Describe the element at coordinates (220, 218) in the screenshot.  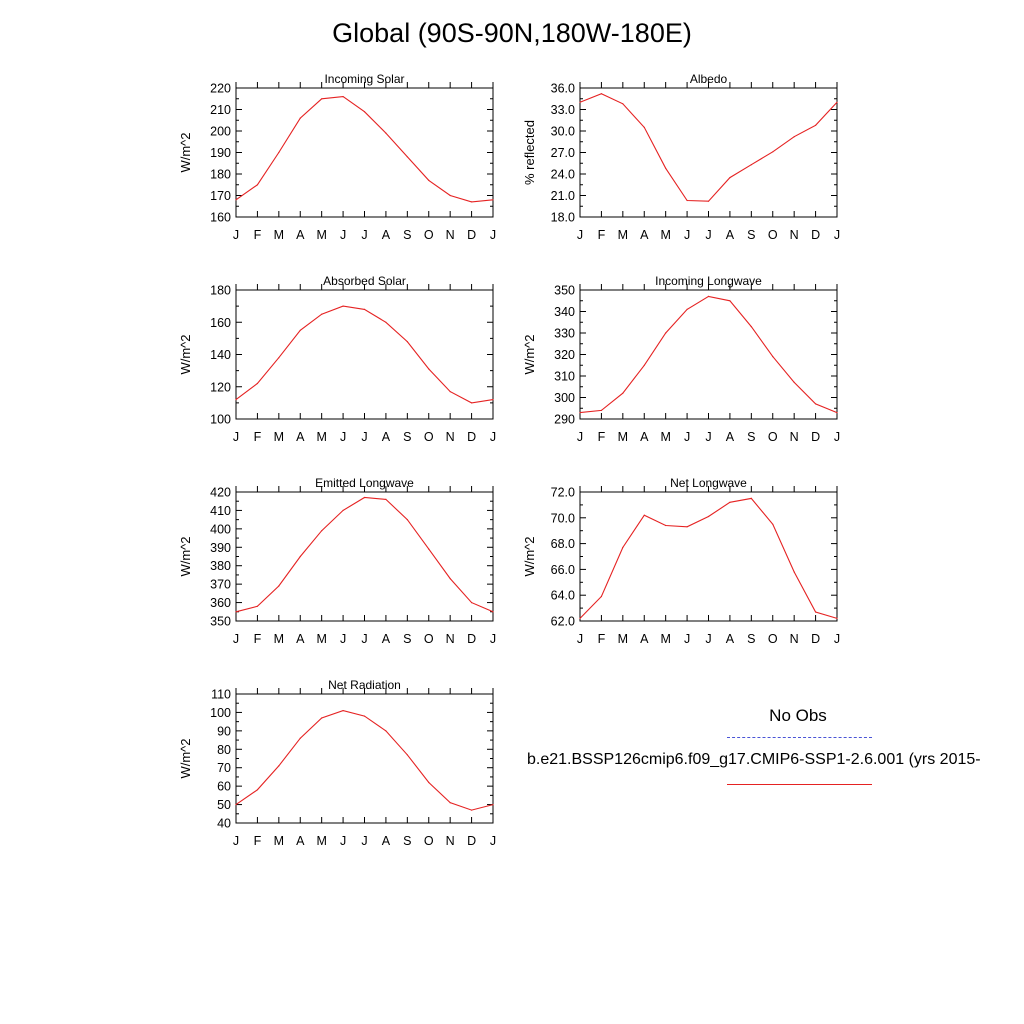
I see `y-tick-label: 160` at that location.